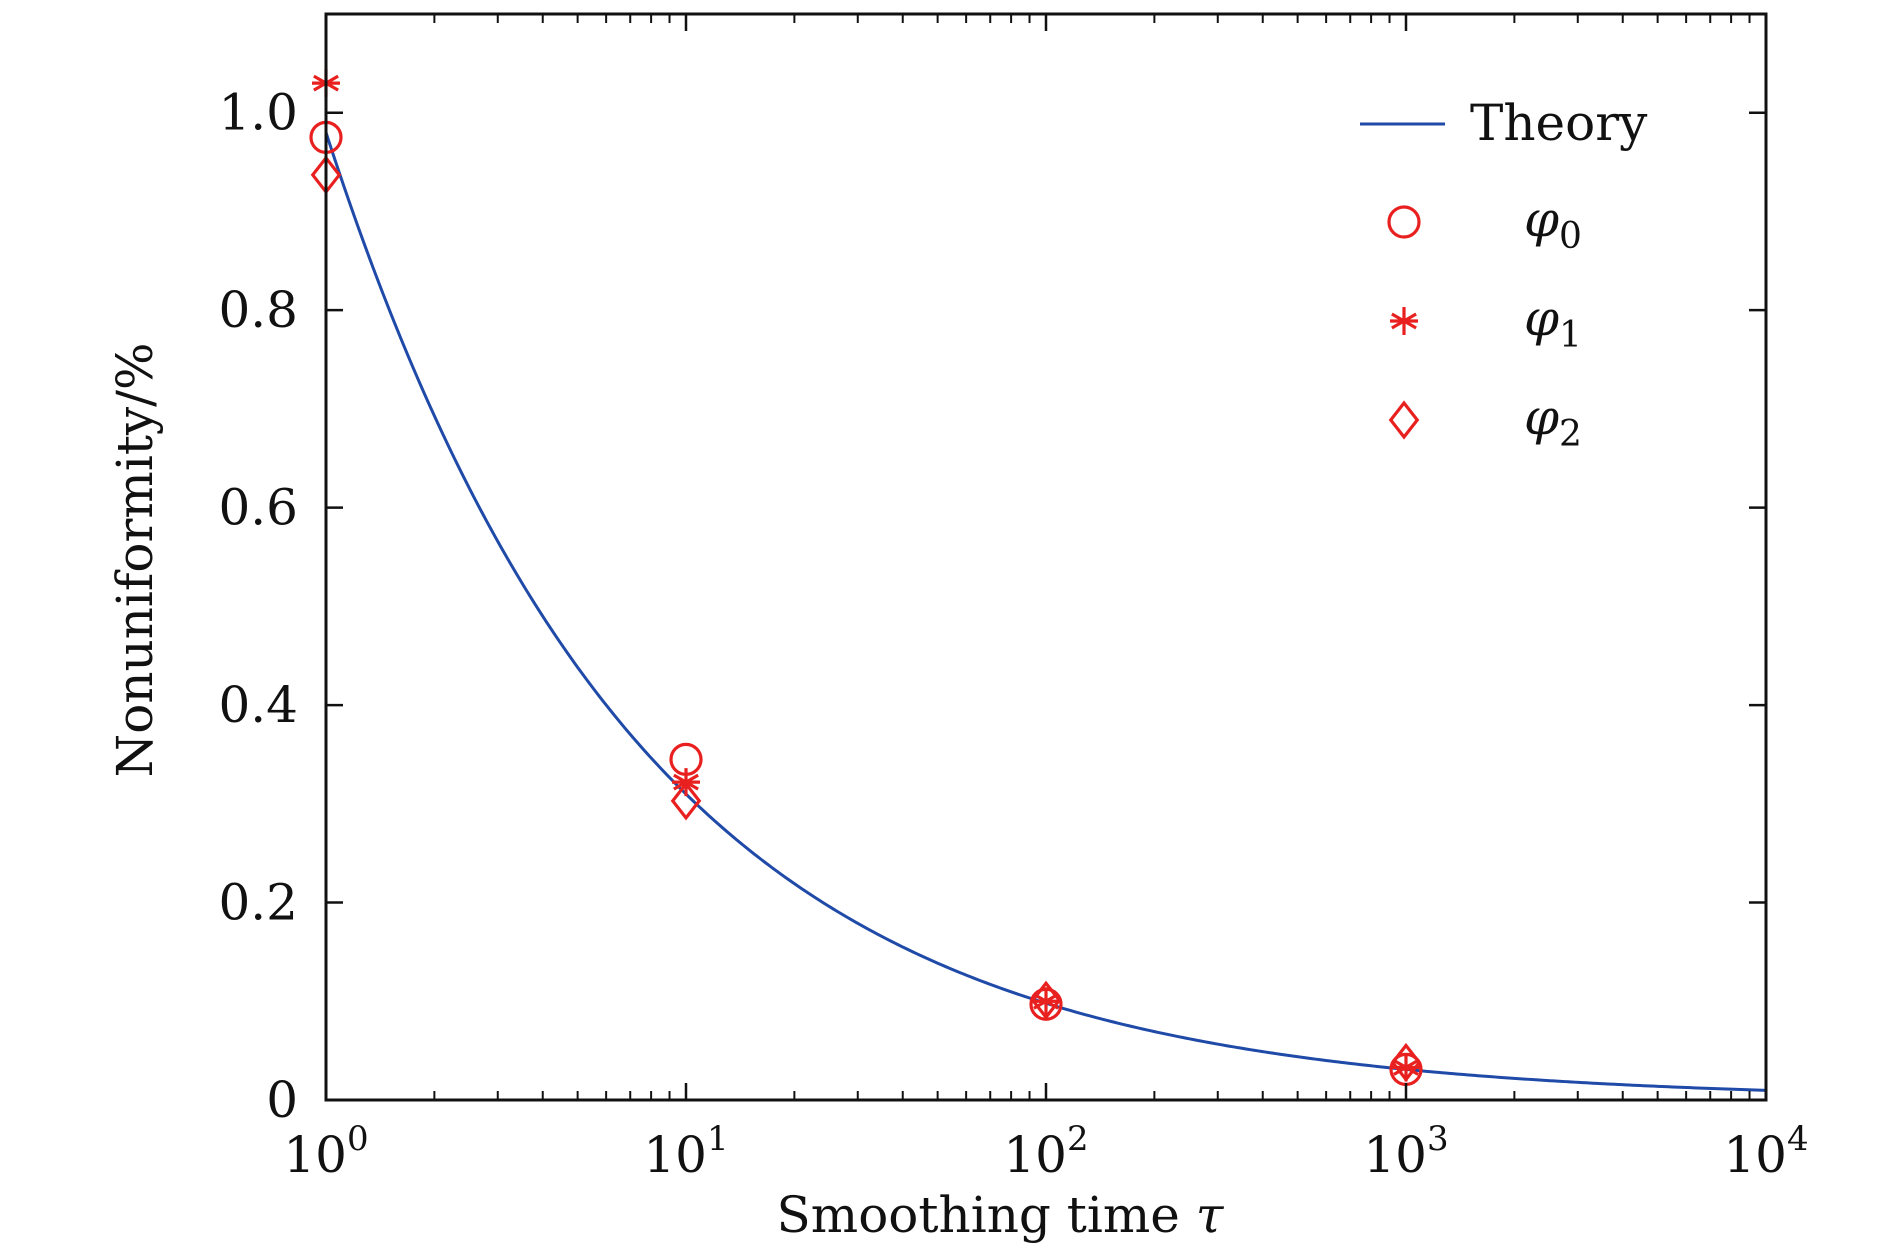 The width and height of the screenshot is (1890, 1252). I want to click on legend-circle-swatch, so click(1404, 222).